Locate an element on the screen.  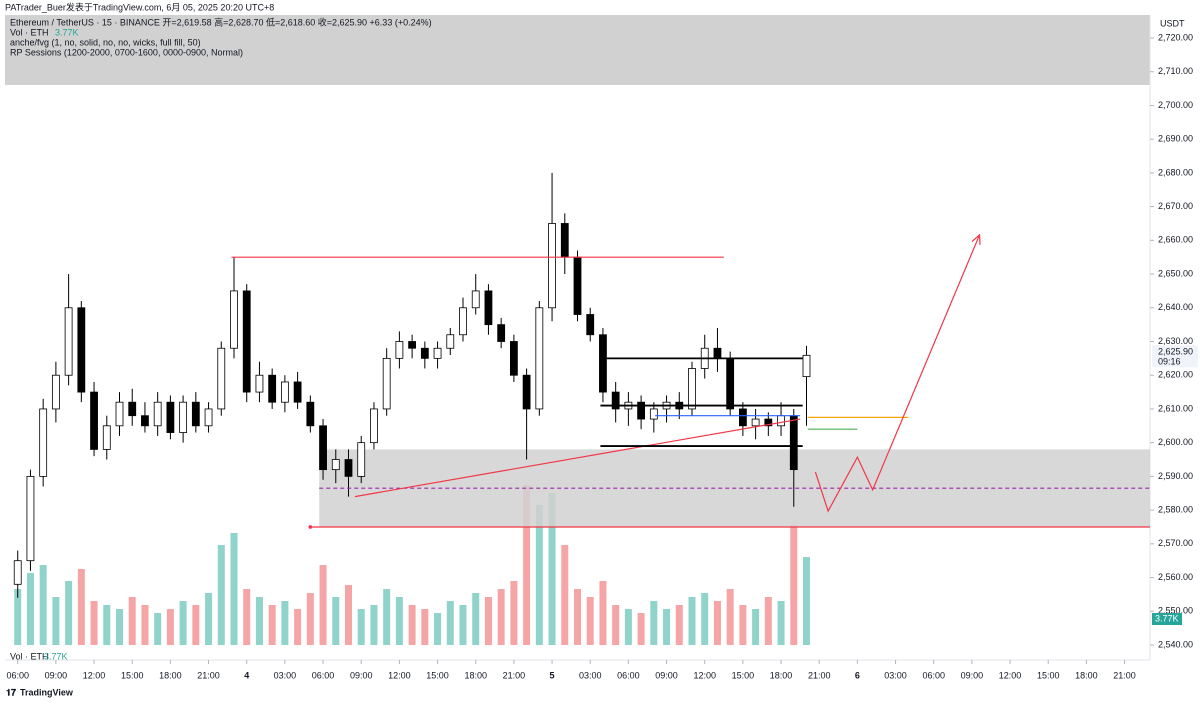
drawing-line is located at coordinates (577, 458).